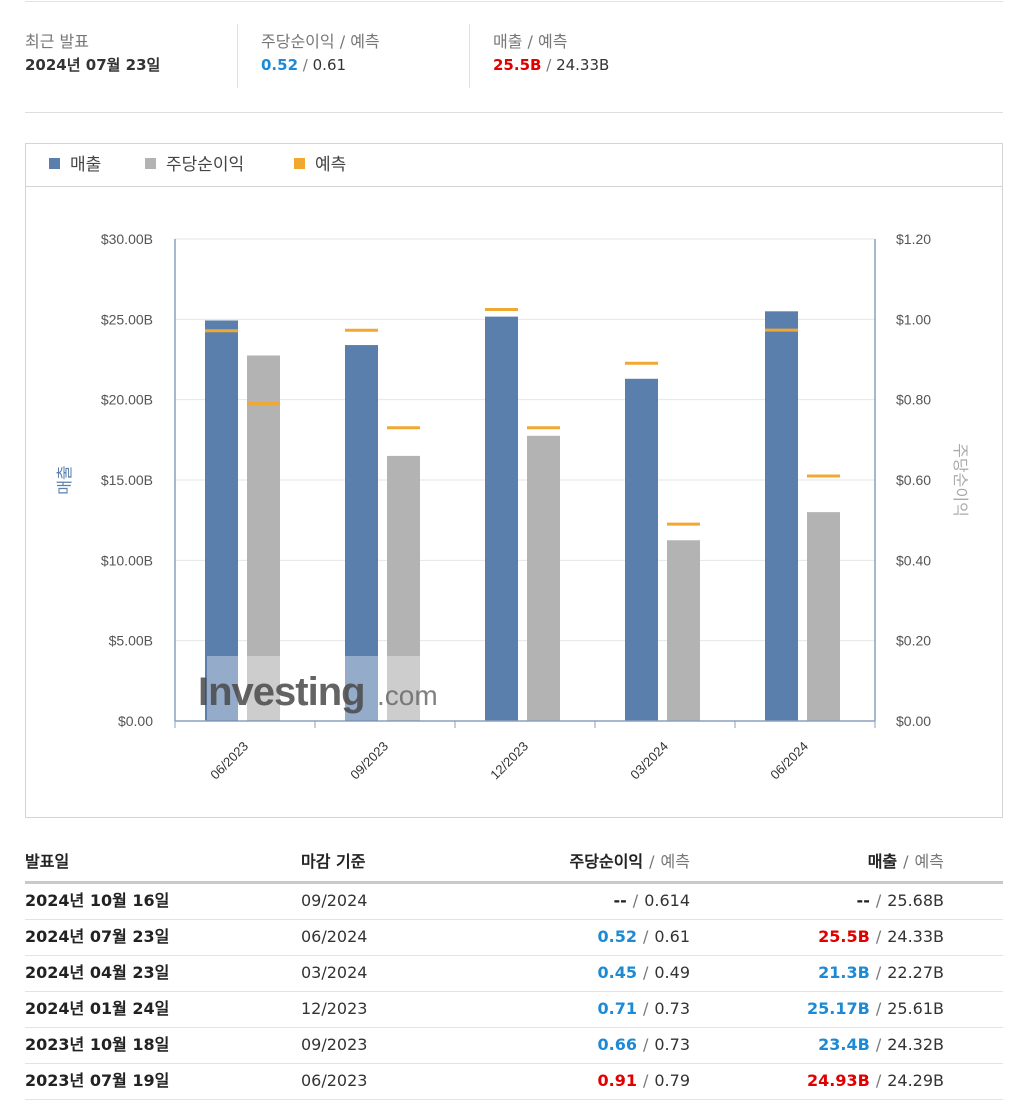  I want to click on row-period: 09/2023, so click(334, 1044).